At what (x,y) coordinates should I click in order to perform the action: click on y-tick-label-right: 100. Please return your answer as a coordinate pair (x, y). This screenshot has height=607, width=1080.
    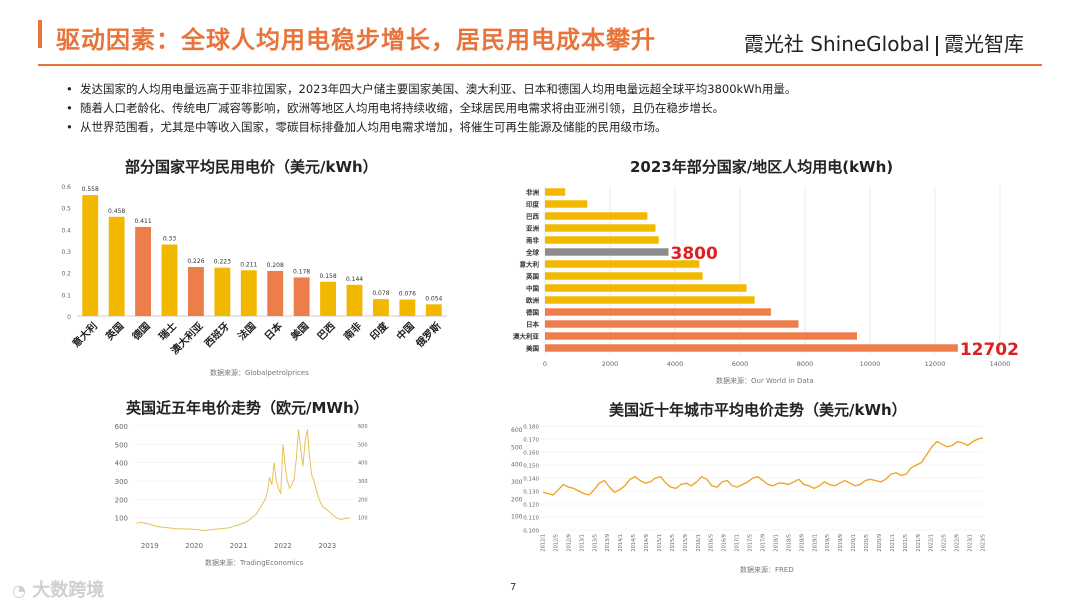
    Looking at the image, I should click on (363, 519).